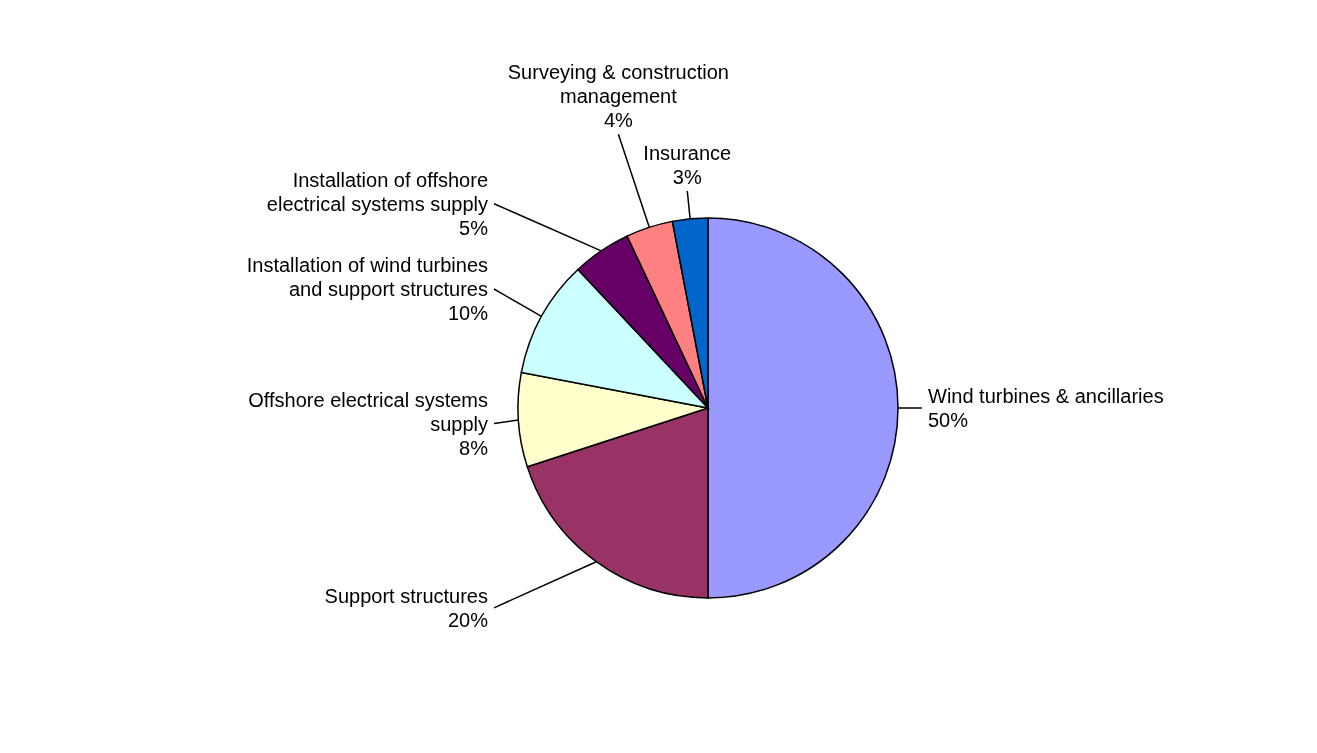 The height and width of the screenshot is (753, 1317). What do you see at coordinates (618, 84) in the screenshot?
I see `slice-label: Surveying & construction management` at bounding box center [618, 84].